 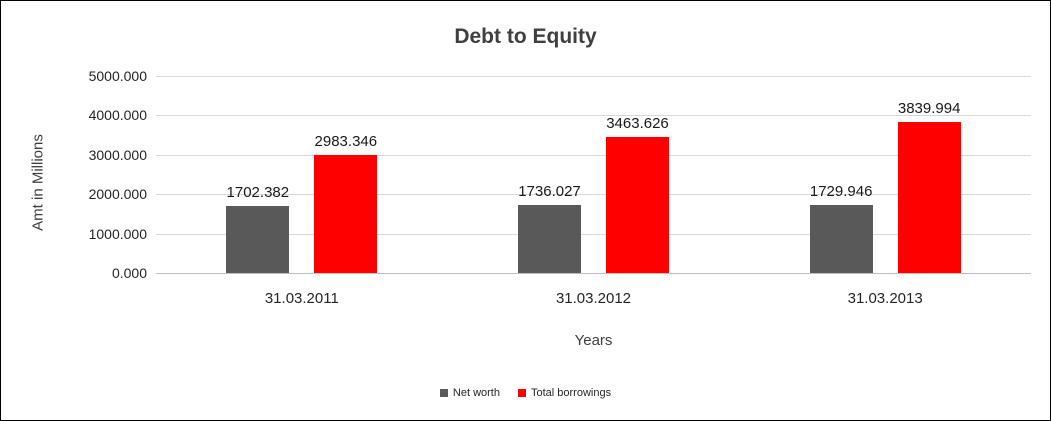 What do you see at coordinates (841, 191) in the screenshot?
I see `data-label: 1729.946` at bounding box center [841, 191].